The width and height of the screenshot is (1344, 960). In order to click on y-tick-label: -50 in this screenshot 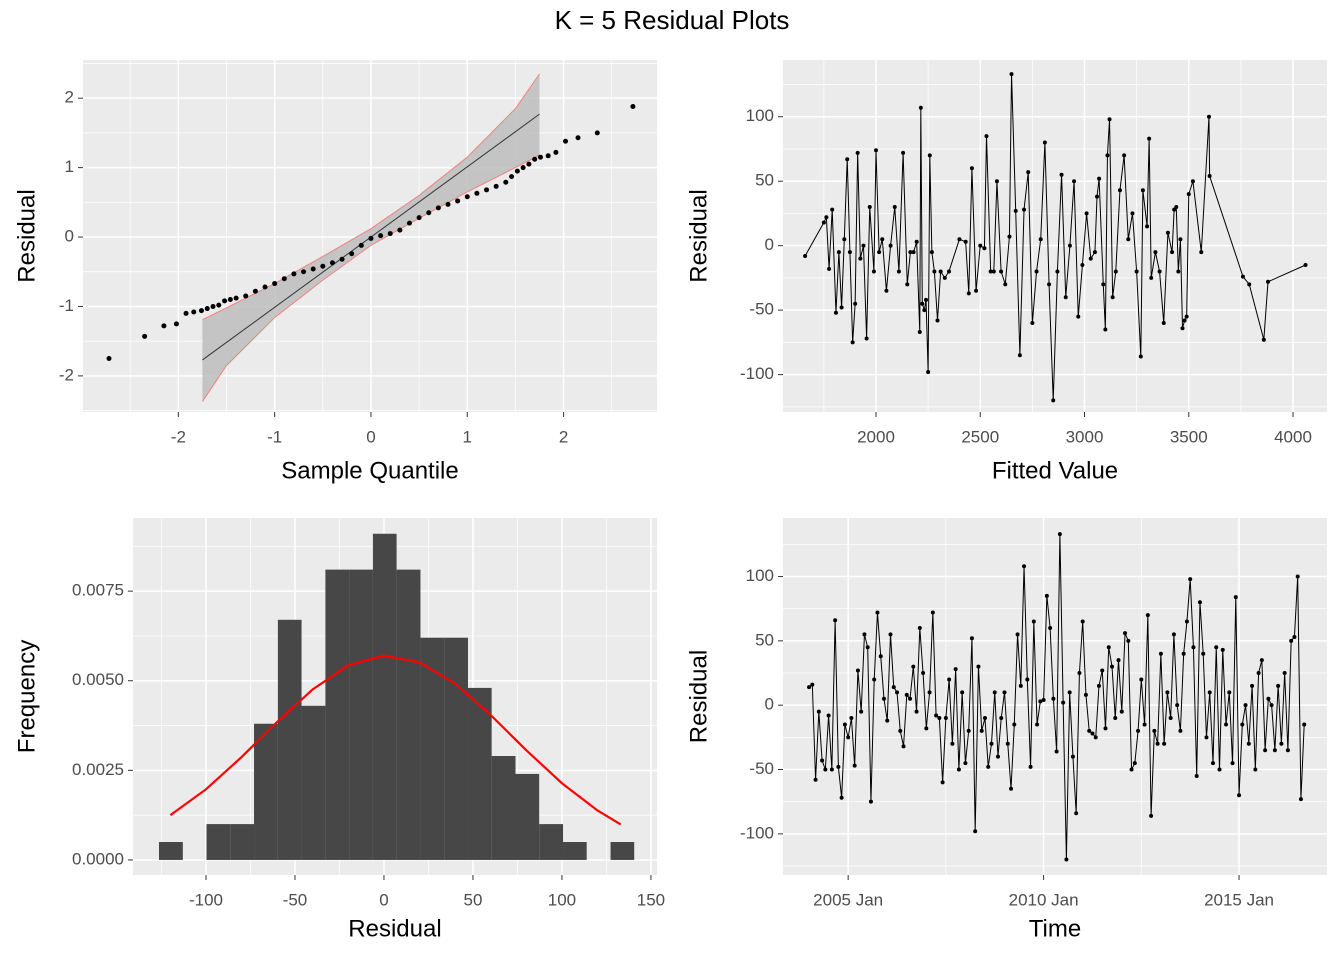, I will do `click(761, 768)`.